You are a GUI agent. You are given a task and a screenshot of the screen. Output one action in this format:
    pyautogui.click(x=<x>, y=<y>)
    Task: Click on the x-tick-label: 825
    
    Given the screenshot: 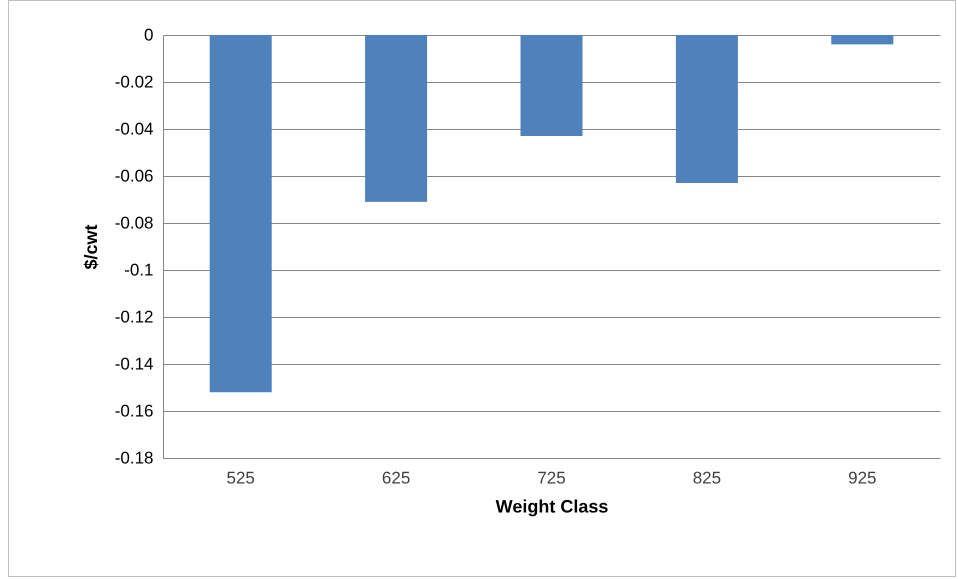 What is the action you would take?
    pyautogui.click(x=707, y=478)
    